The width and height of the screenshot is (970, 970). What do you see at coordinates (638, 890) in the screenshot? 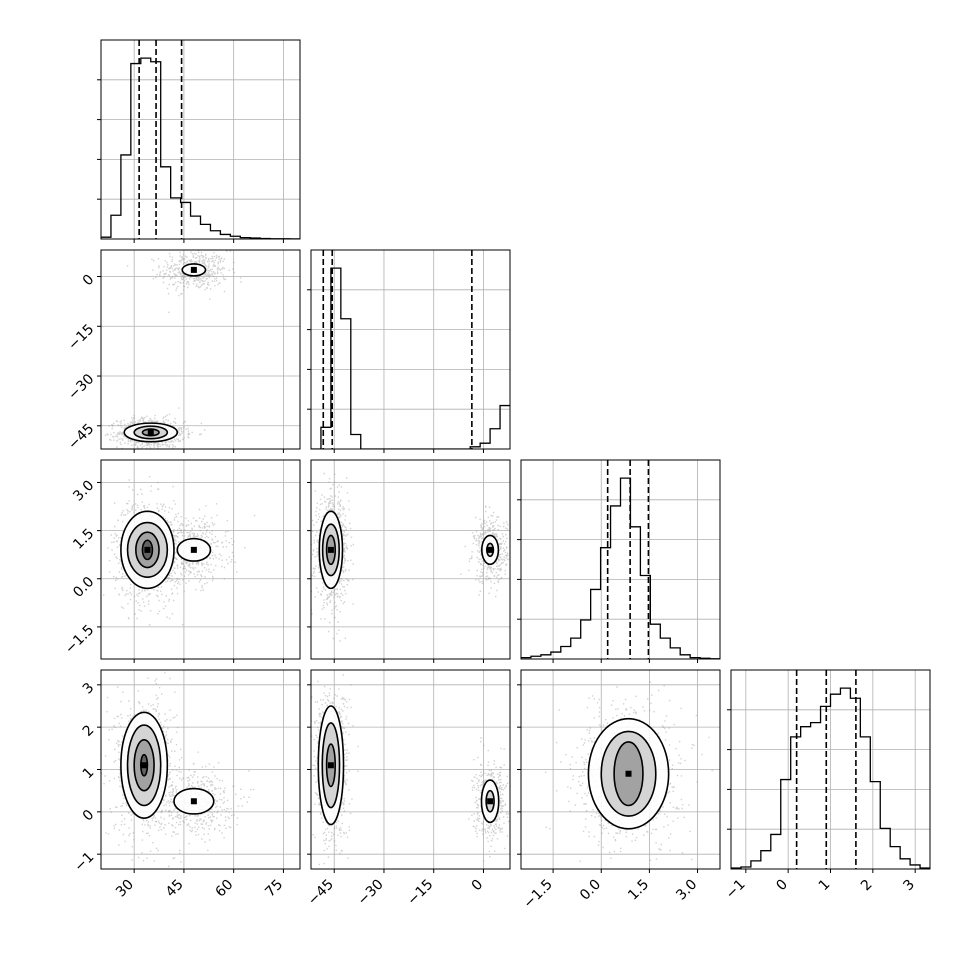
I see `x-tick-label: 1.5` at bounding box center [638, 890].